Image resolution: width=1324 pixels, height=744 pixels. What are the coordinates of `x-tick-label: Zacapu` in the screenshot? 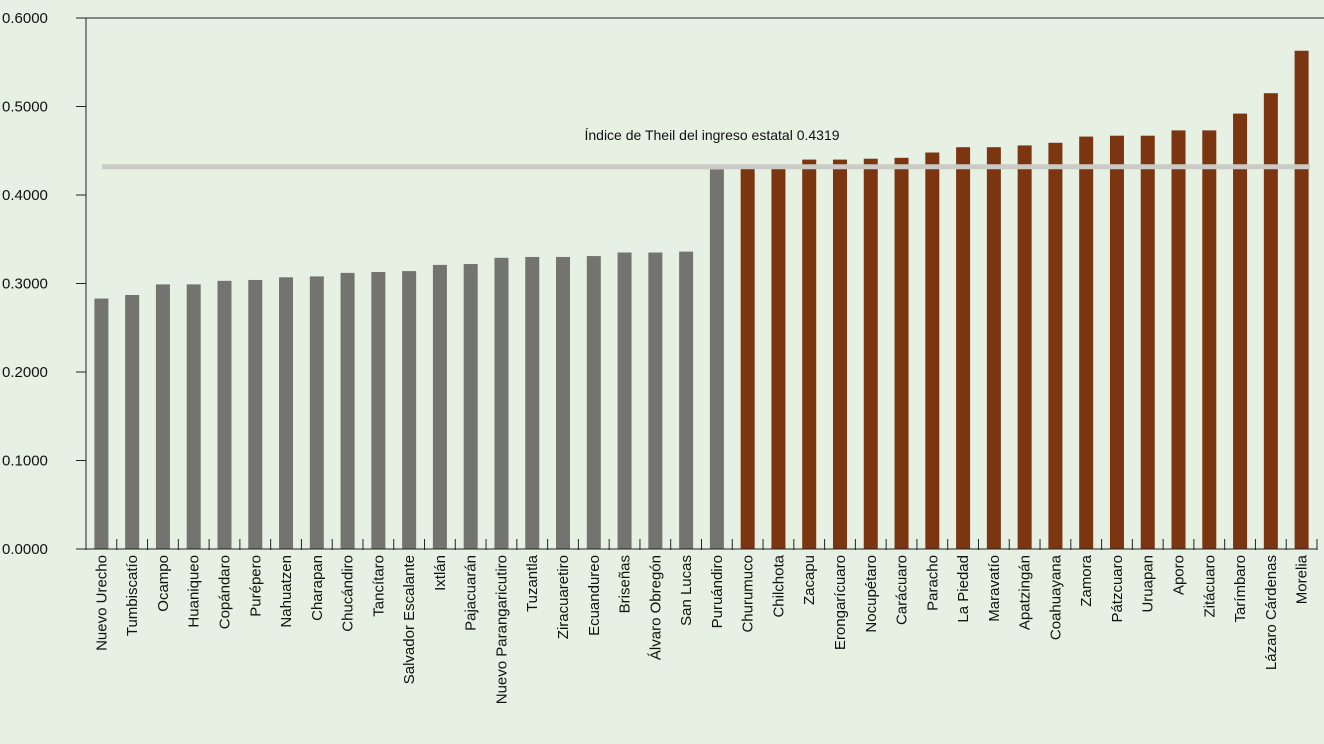 It's located at (809, 580).